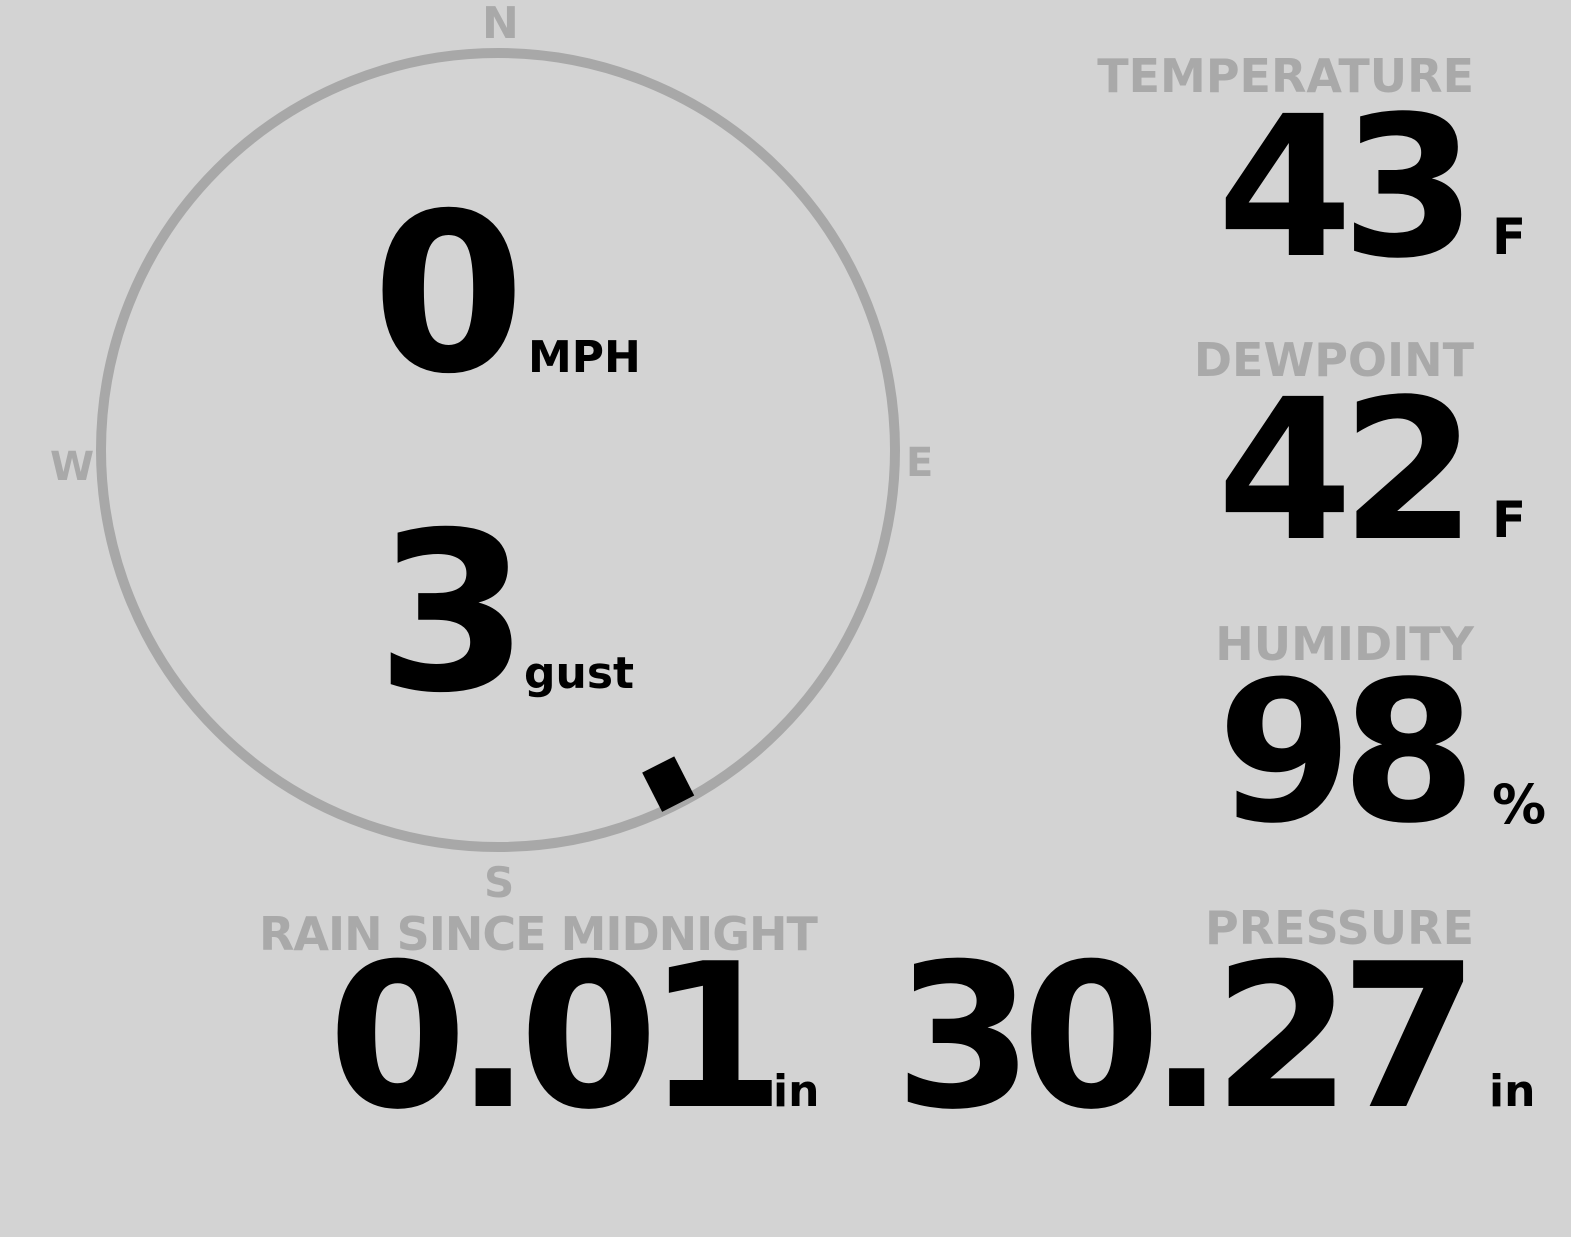  I want to click on humidity-unit: %, so click(1519, 804).